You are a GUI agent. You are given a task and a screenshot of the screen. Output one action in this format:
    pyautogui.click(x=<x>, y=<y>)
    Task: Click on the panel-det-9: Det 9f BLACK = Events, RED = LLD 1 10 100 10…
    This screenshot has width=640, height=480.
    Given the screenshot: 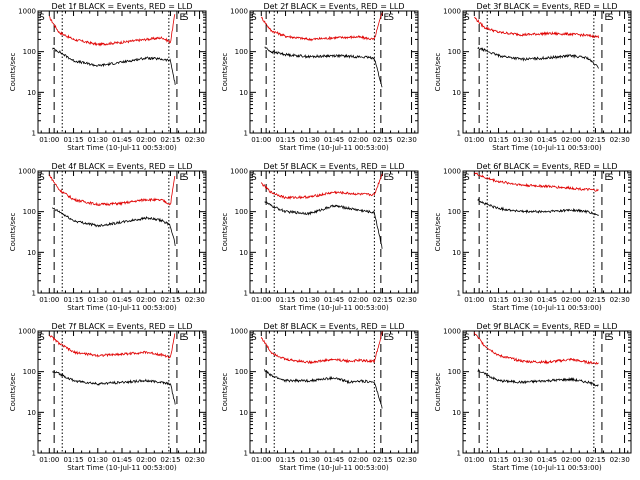 What is the action you would take?
    pyautogui.click(x=533, y=397)
    